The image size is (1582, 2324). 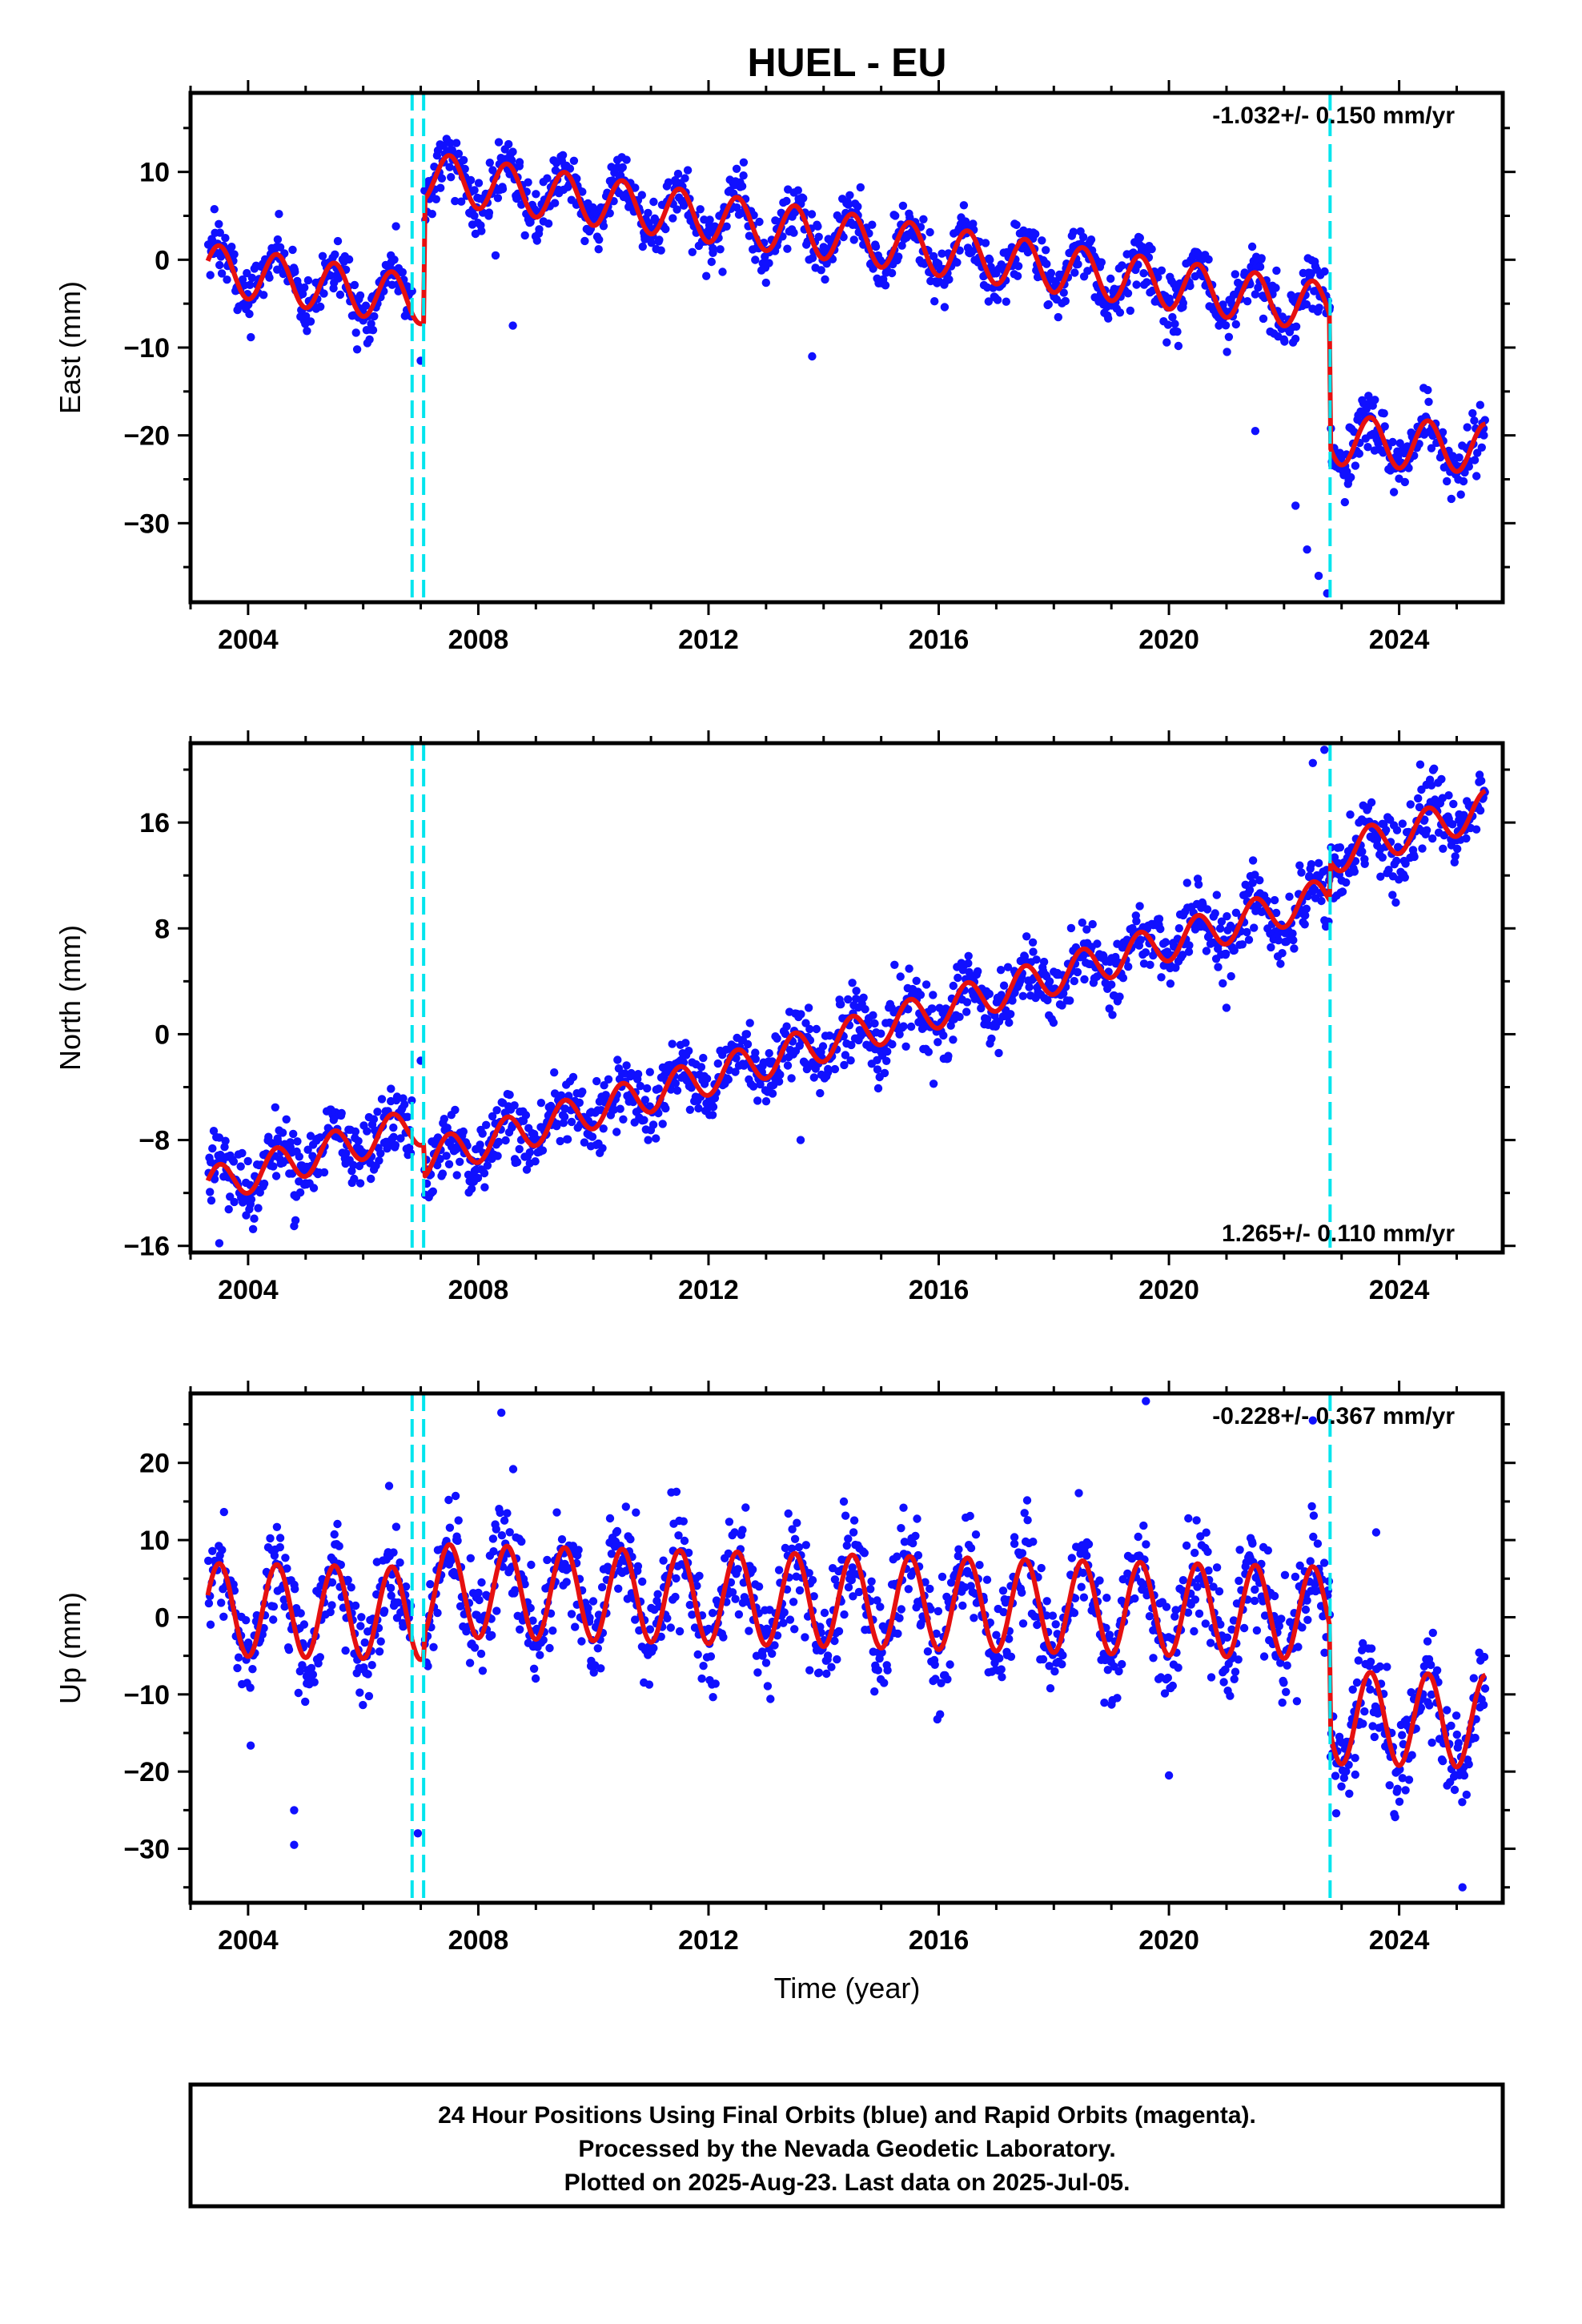 I want to click on up-x-tick-label: 2024, so click(x=1399, y=1940).